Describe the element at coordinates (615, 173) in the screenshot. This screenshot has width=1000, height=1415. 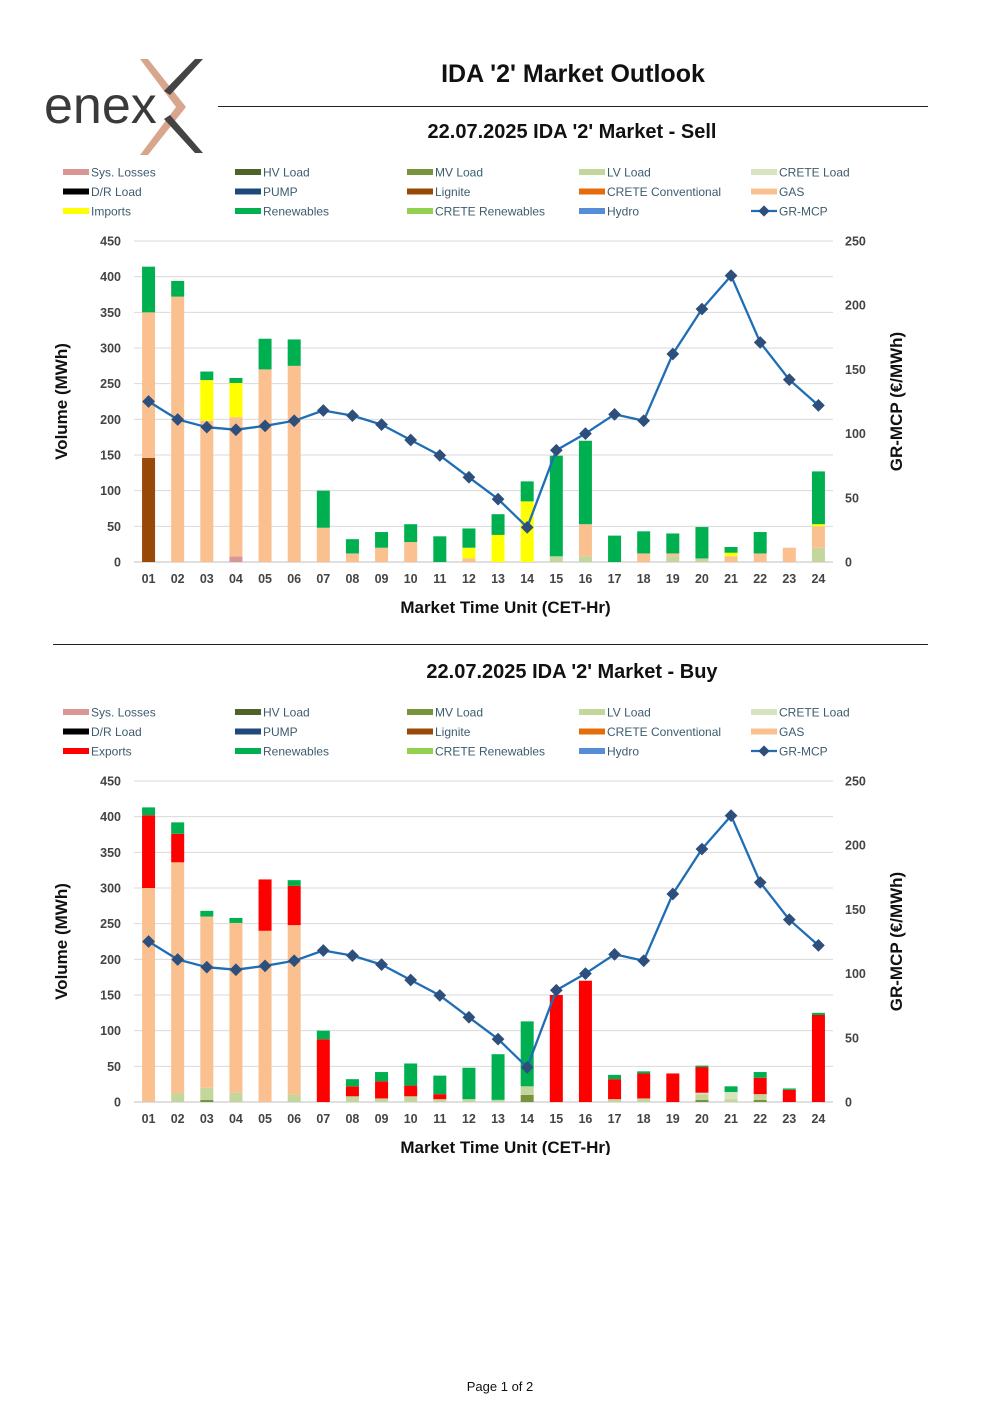
I see `legend-item-lv-load: LV Load` at that location.